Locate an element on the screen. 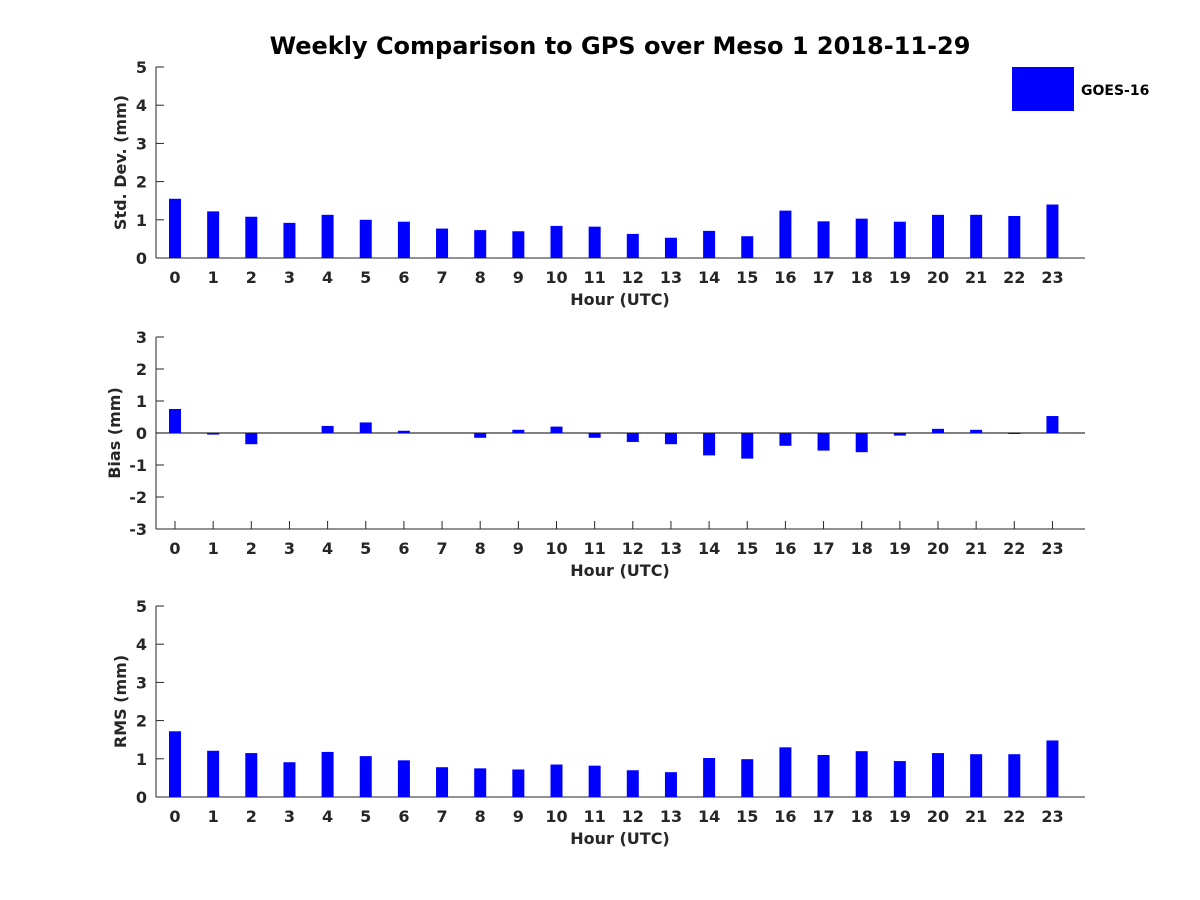 This screenshot has height=900, width=1200. bias-y-tick-label: 0 is located at coordinates (141, 433).